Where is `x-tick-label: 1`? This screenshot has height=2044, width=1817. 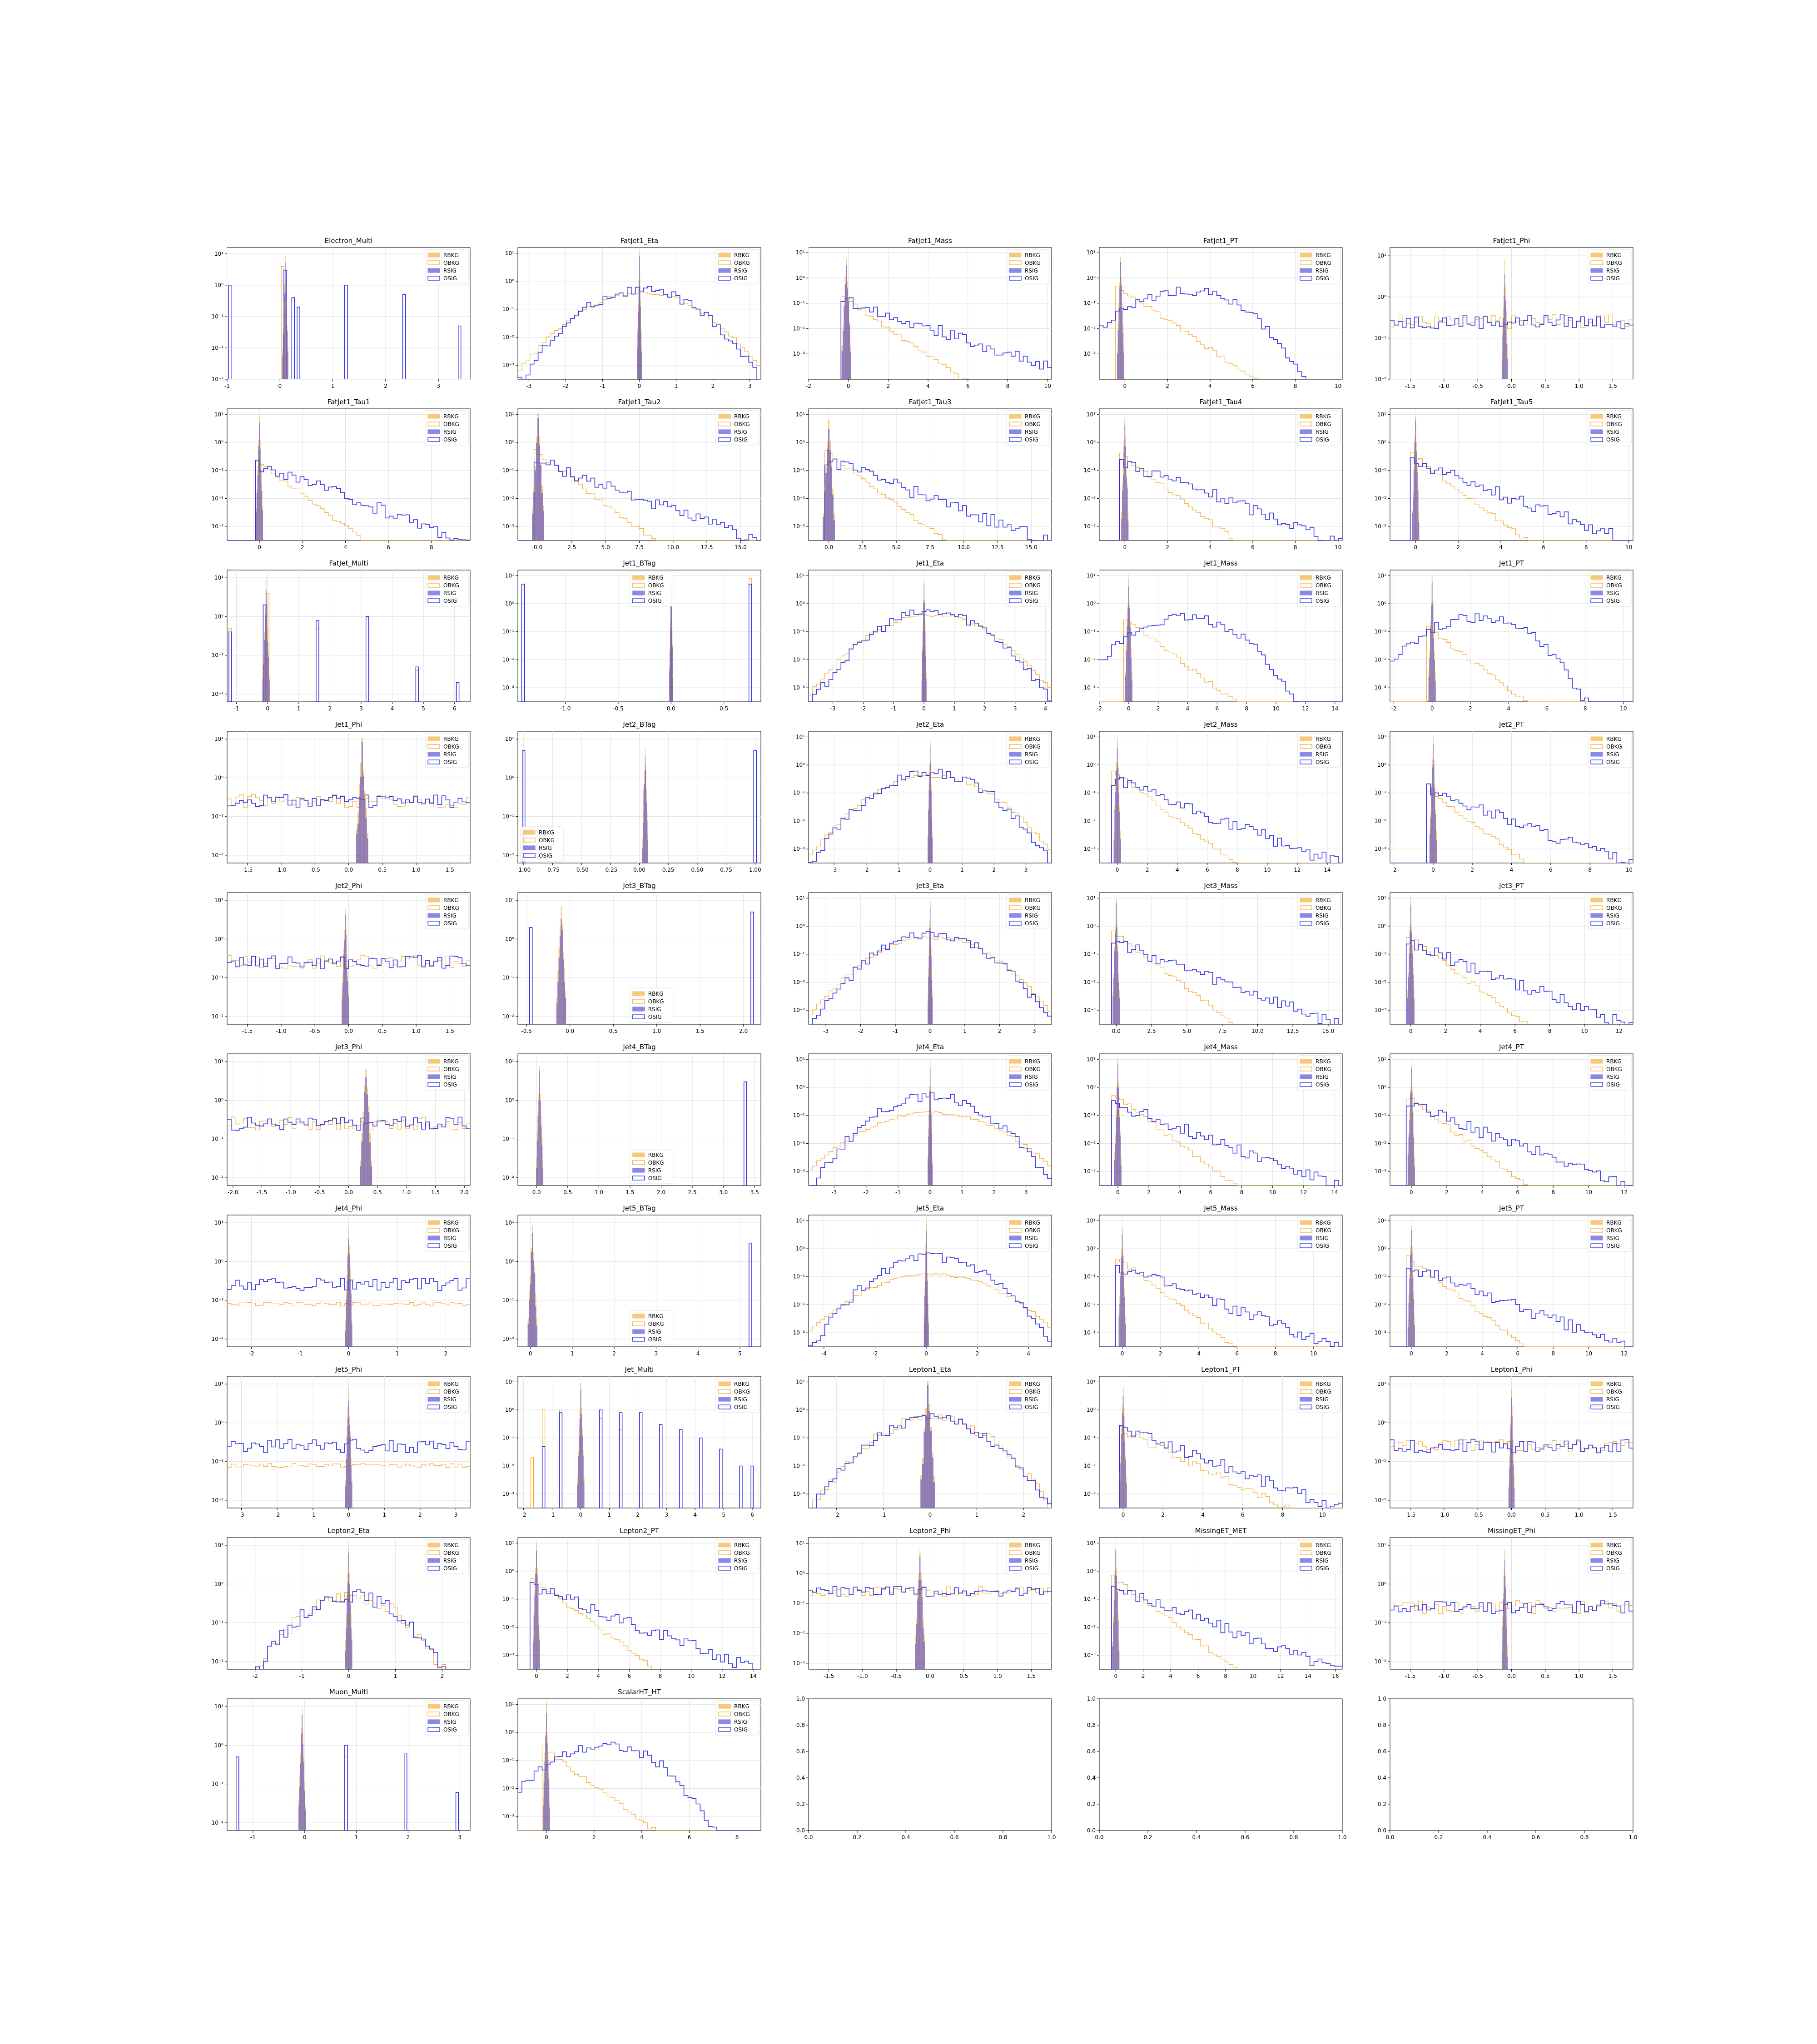
x-tick-label: 1 is located at coordinates (962, 1193).